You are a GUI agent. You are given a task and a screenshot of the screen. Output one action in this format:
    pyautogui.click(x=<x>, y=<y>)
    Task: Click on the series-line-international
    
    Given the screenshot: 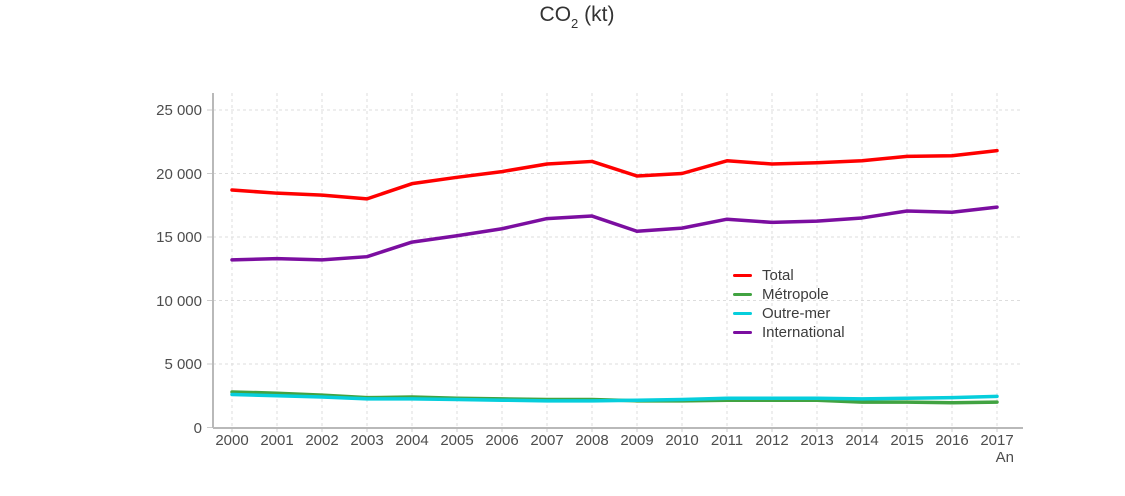 What is the action you would take?
    pyautogui.click(x=614, y=233)
    